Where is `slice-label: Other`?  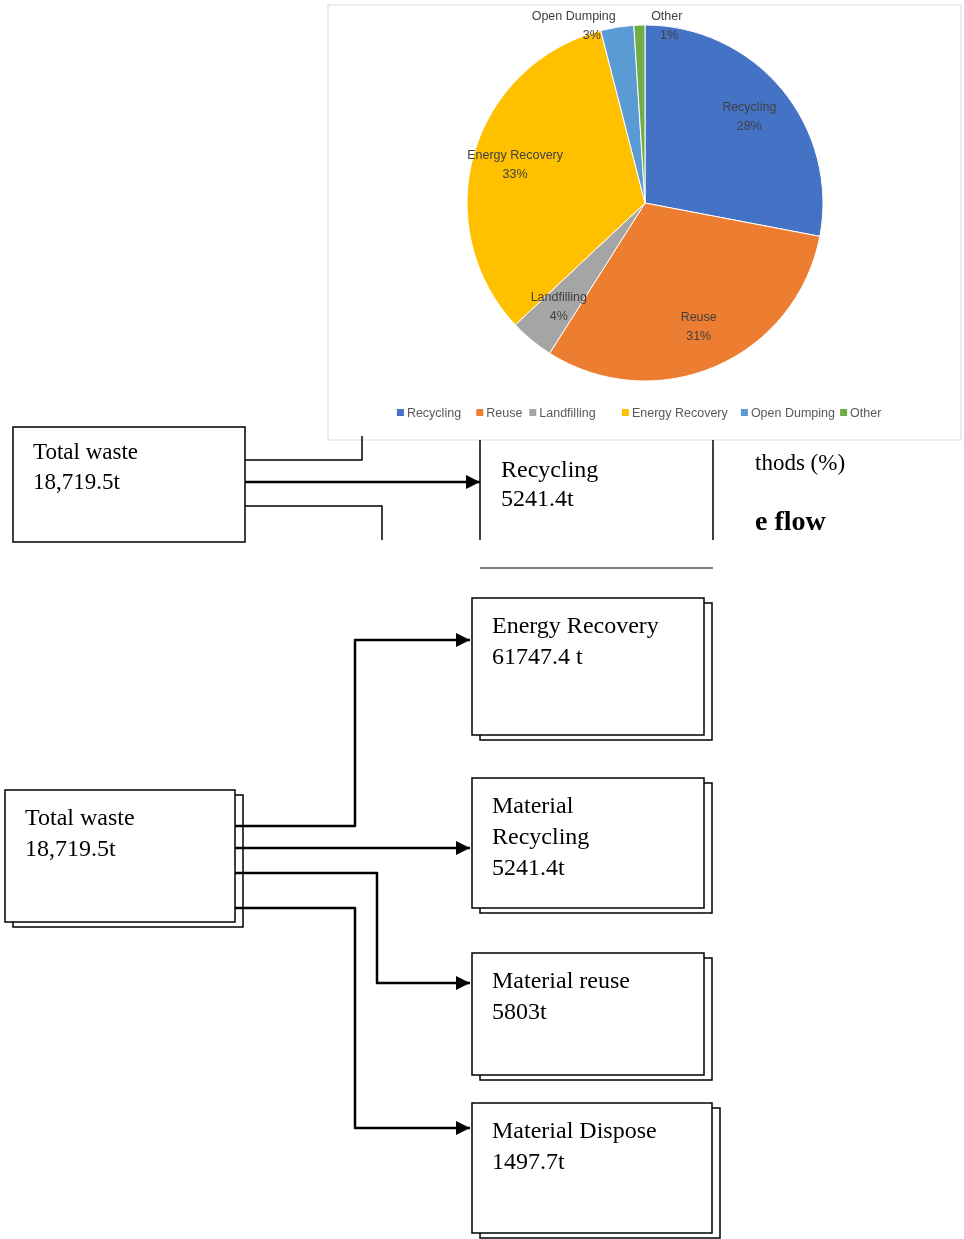
slice-label: Other is located at coordinates (667, 16).